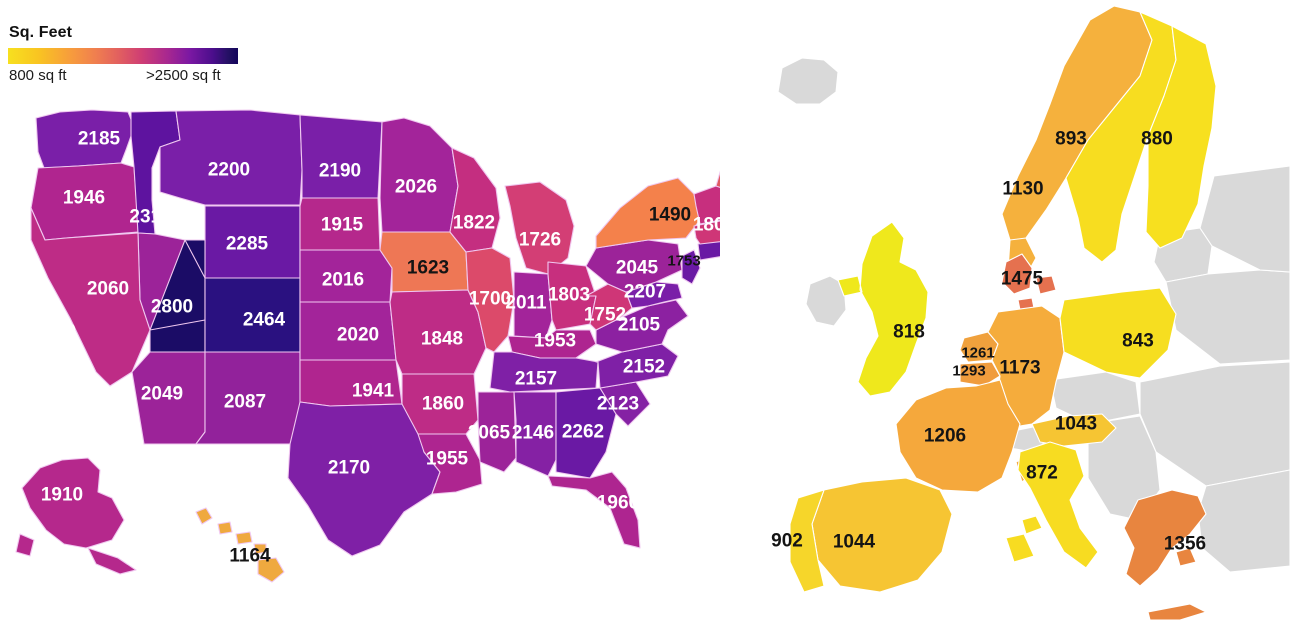  I want to click on region-PA, so click(634, 266).